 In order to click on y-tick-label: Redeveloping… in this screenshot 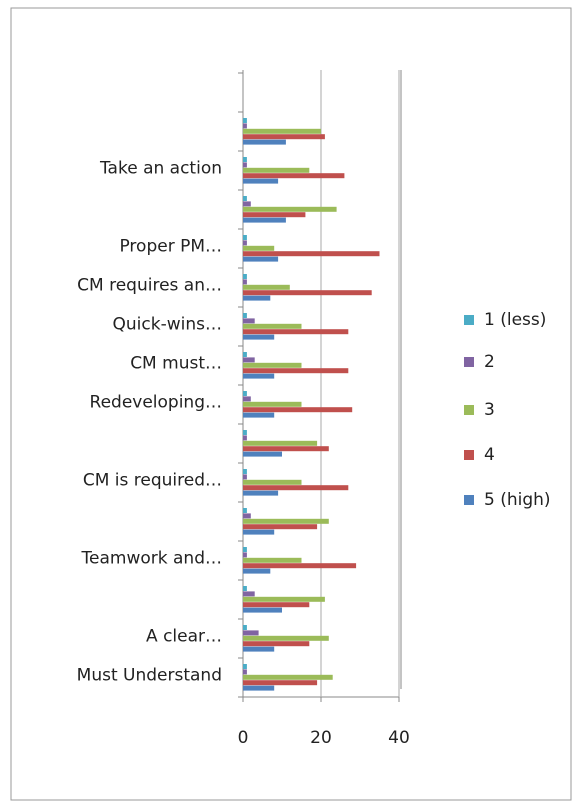, I will do `click(156, 403)`.